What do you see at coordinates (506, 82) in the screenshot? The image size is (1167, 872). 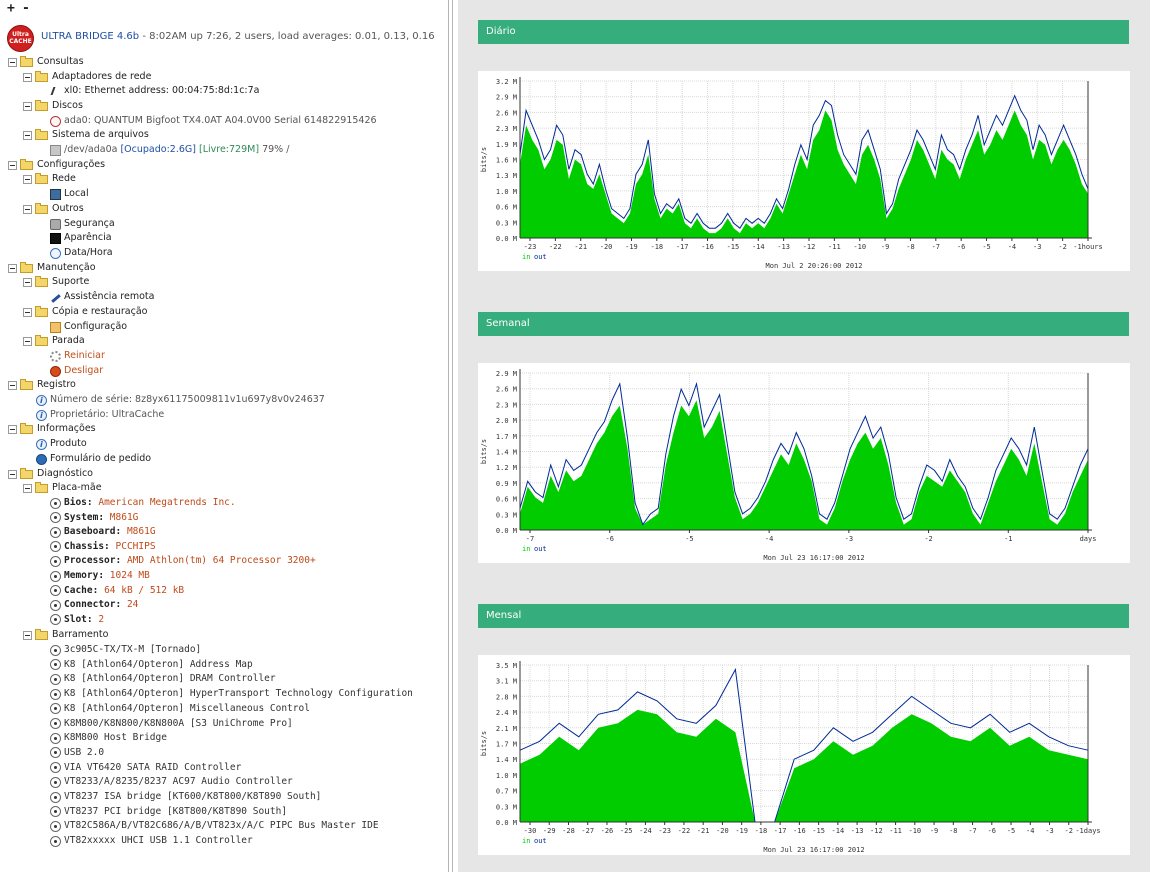 I see `y-tick-label: 3.2 M` at bounding box center [506, 82].